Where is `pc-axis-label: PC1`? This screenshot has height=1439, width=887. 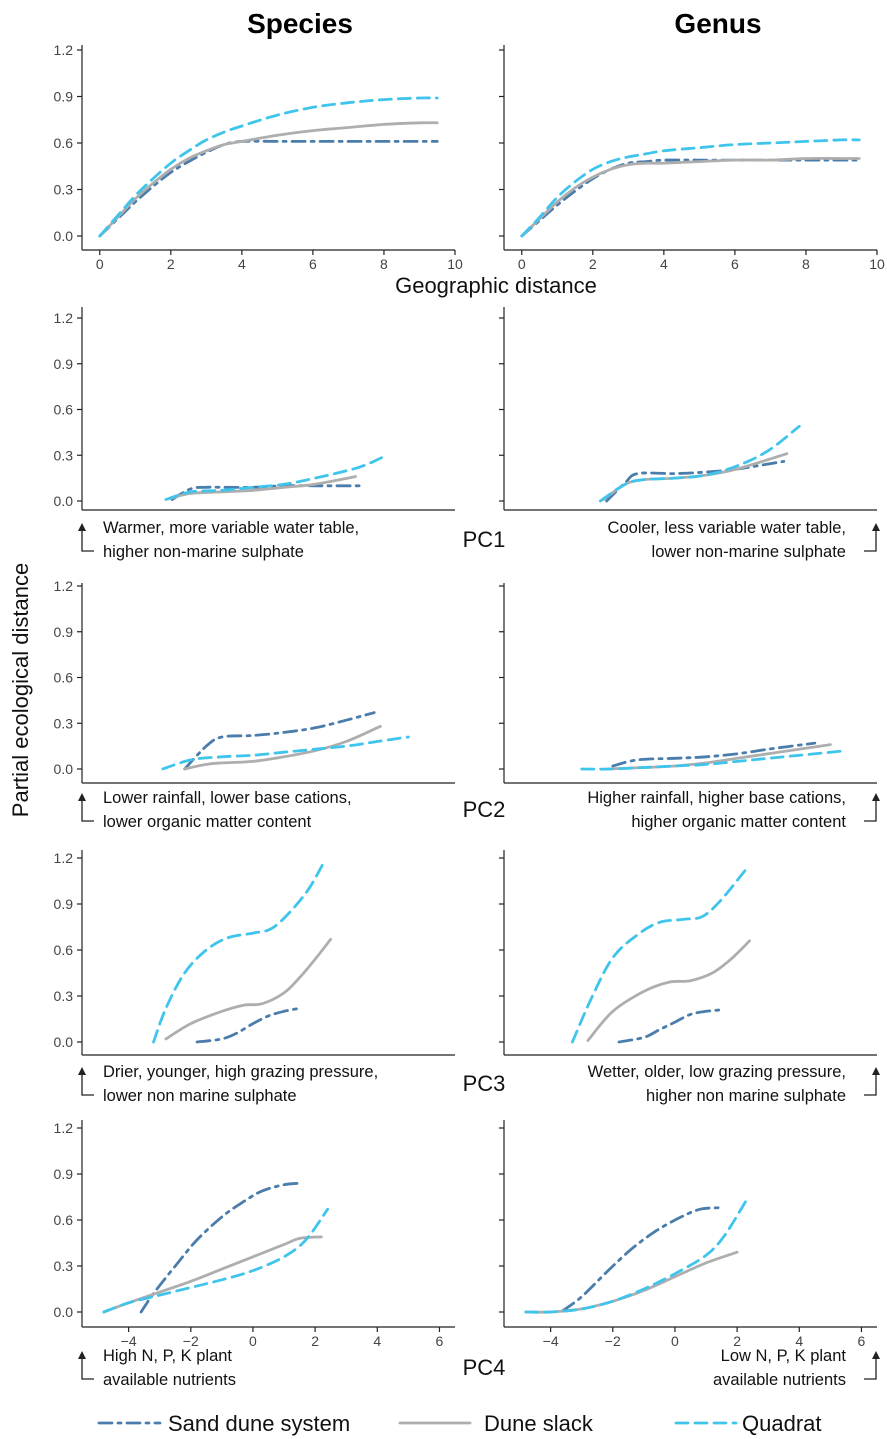 pc-axis-label: PC1 is located at coordinates (484, 539).